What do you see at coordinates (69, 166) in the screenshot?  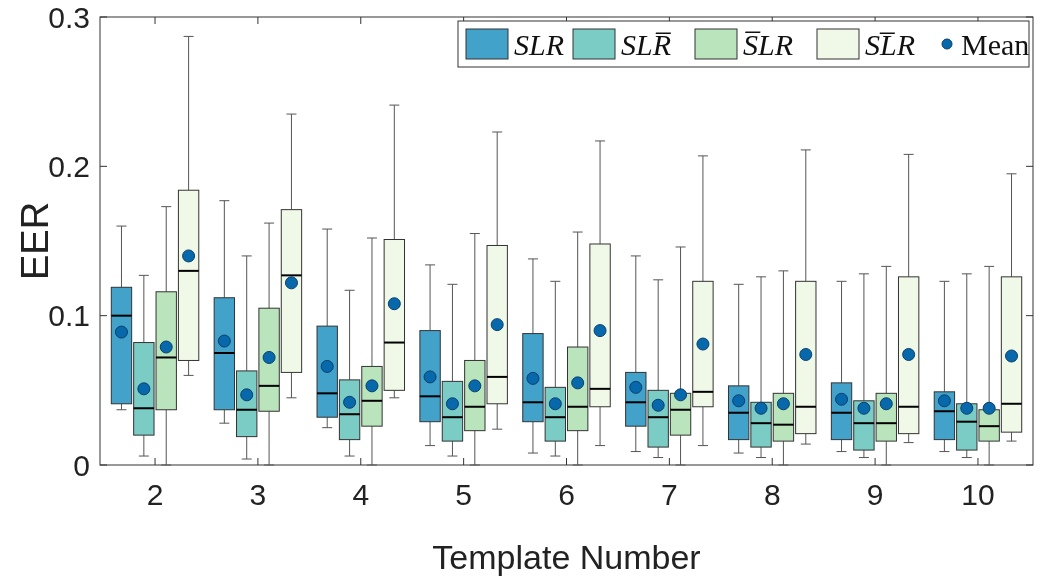 I see `y-tick-label: 0.2` at bounding box center [69, 166].